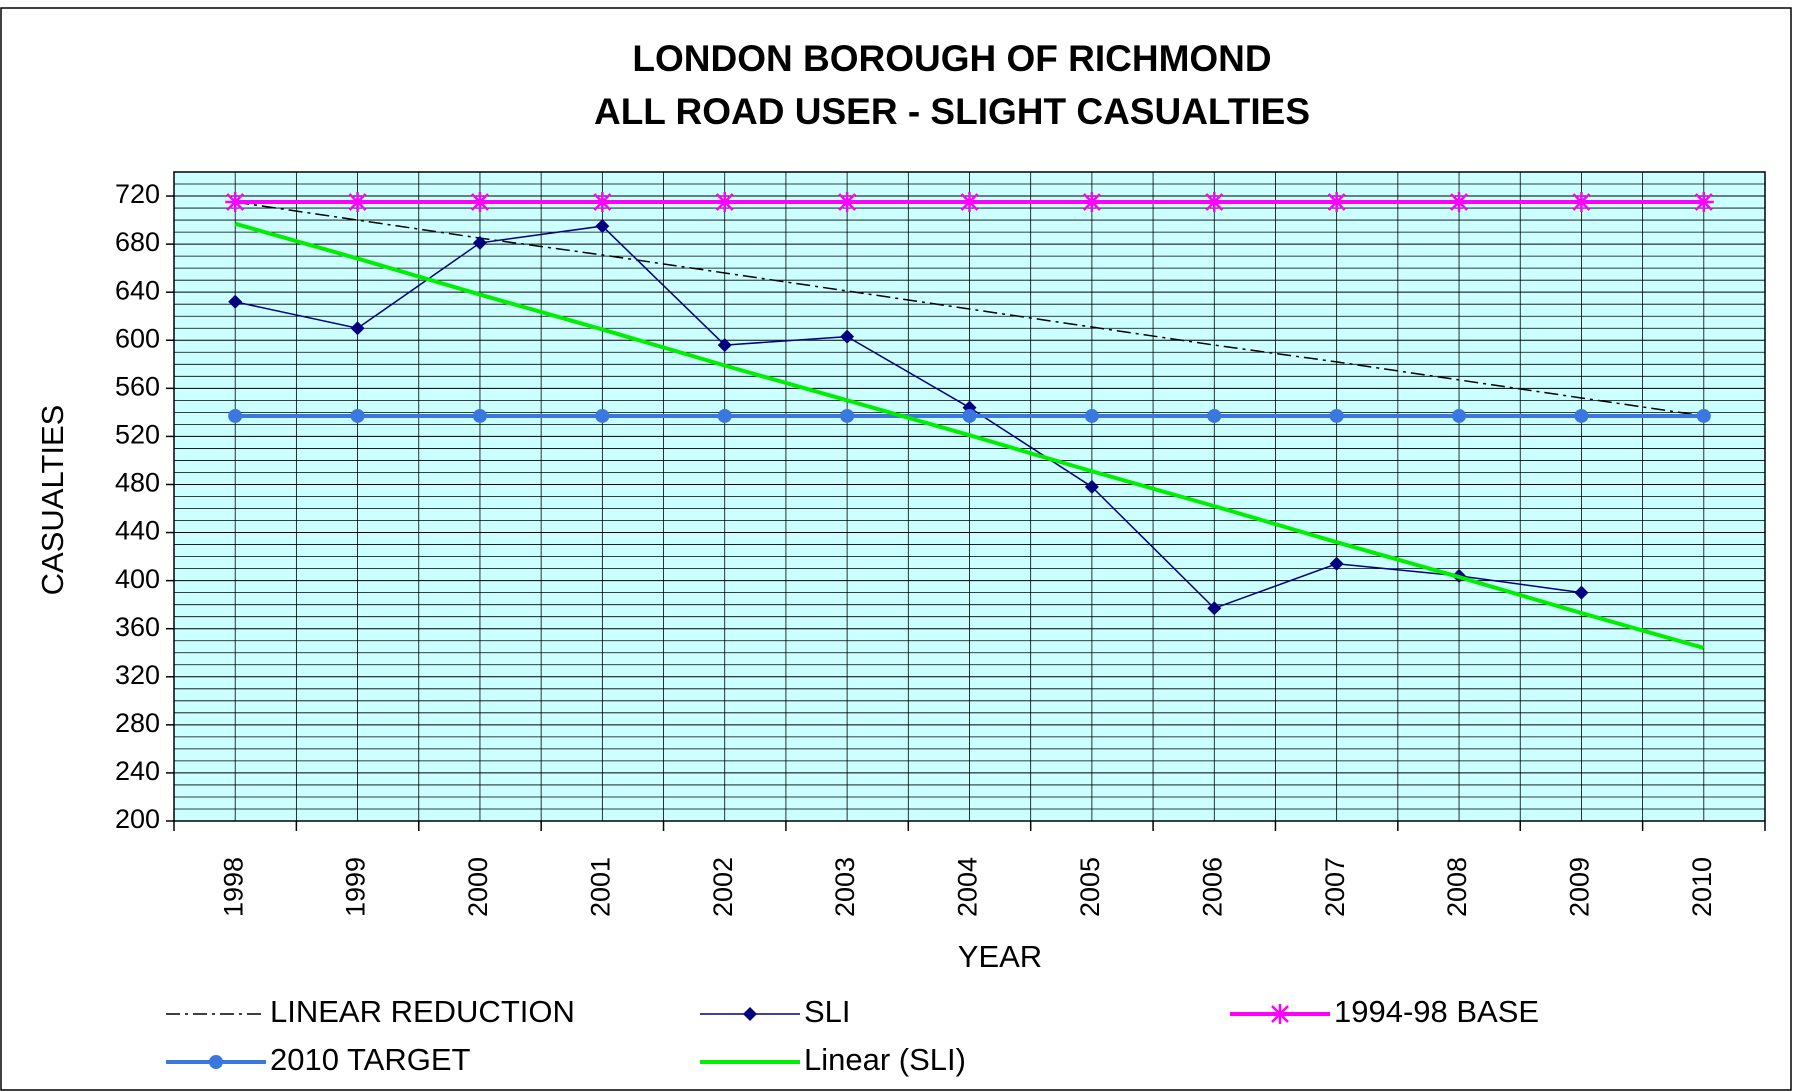 This screenshot has width=1794, height=1091. I want to click on y-axis-label: CASUALTIES, so click(52, 500).